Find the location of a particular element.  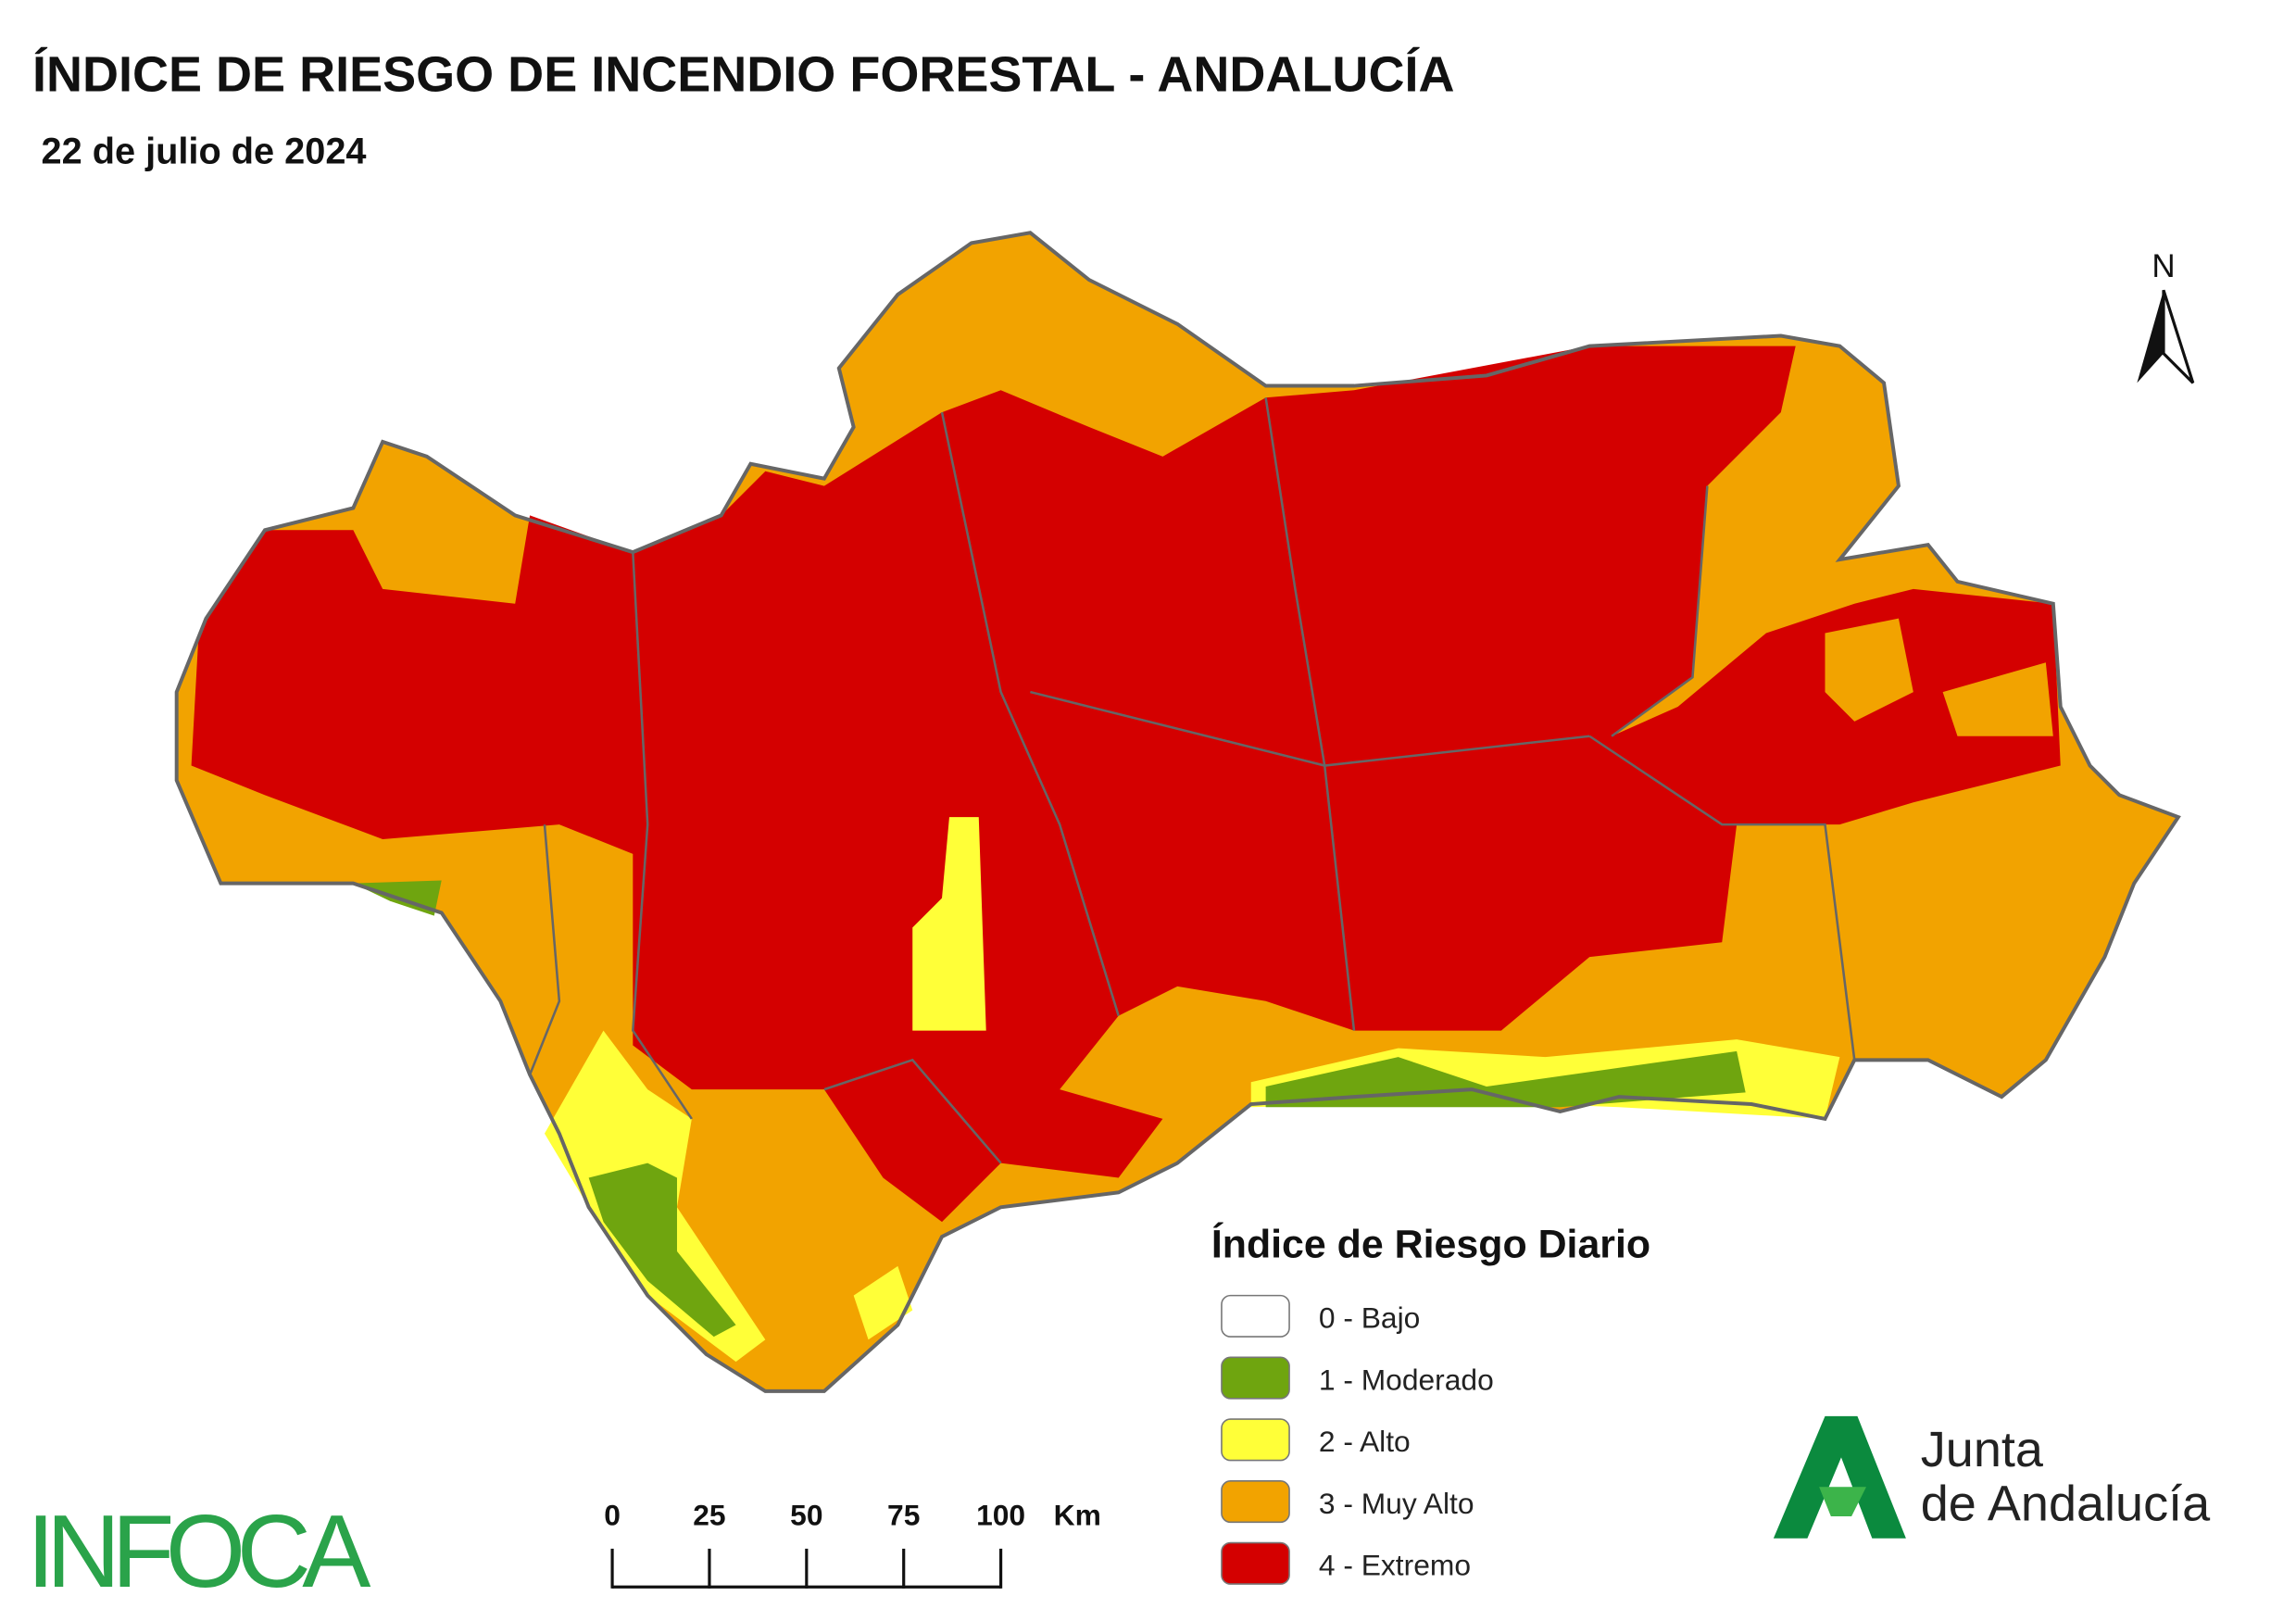

junta-logo-text: de Andalucía is located at coordinates (2066, 1504).